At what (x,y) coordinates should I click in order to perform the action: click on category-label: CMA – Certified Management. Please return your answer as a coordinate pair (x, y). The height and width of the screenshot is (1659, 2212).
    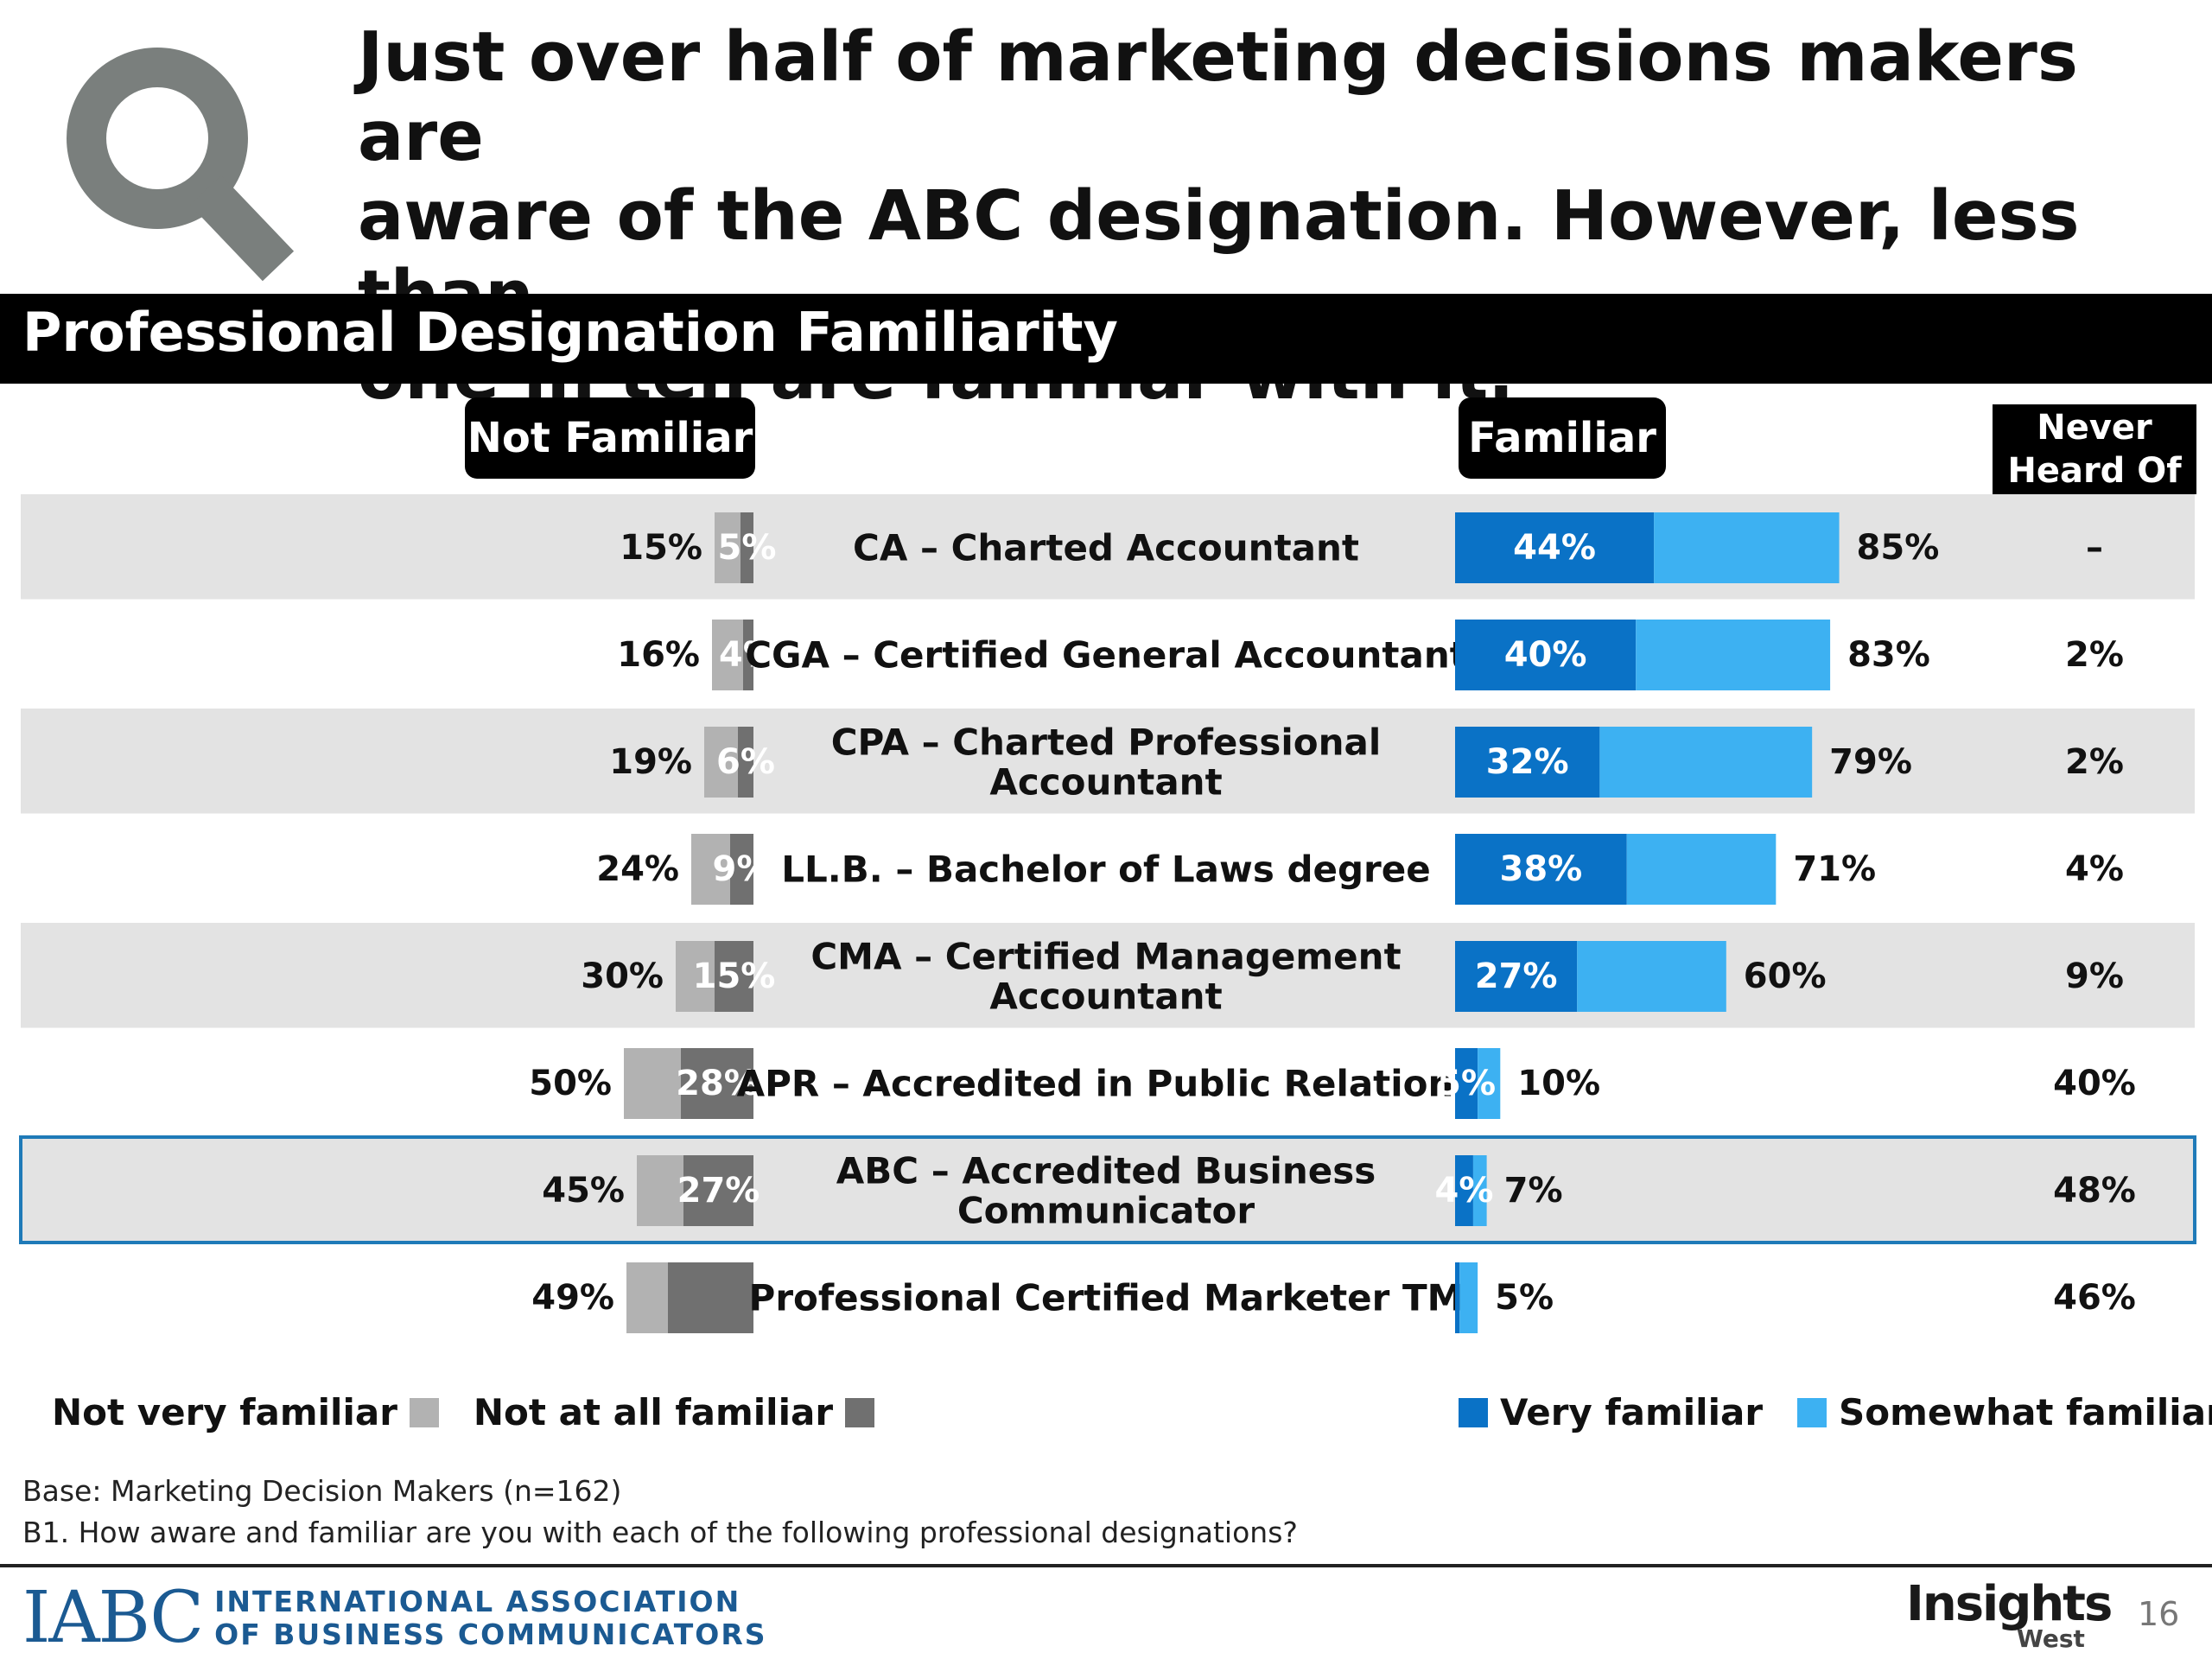
    Looking at the image, I should click on (1105, 957).